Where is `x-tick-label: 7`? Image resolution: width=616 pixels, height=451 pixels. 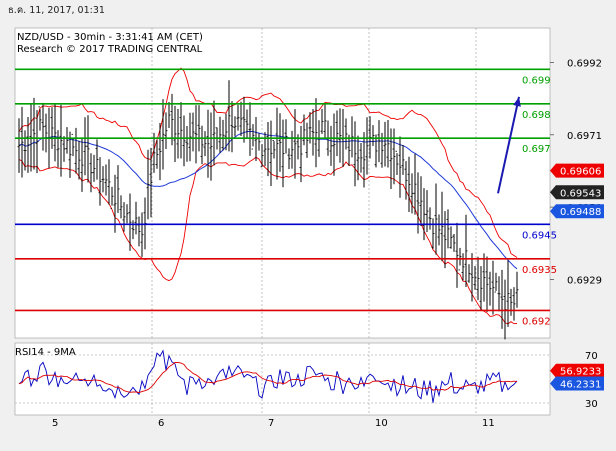 x-tick-label: 7 is located at coordinates (271, 423).